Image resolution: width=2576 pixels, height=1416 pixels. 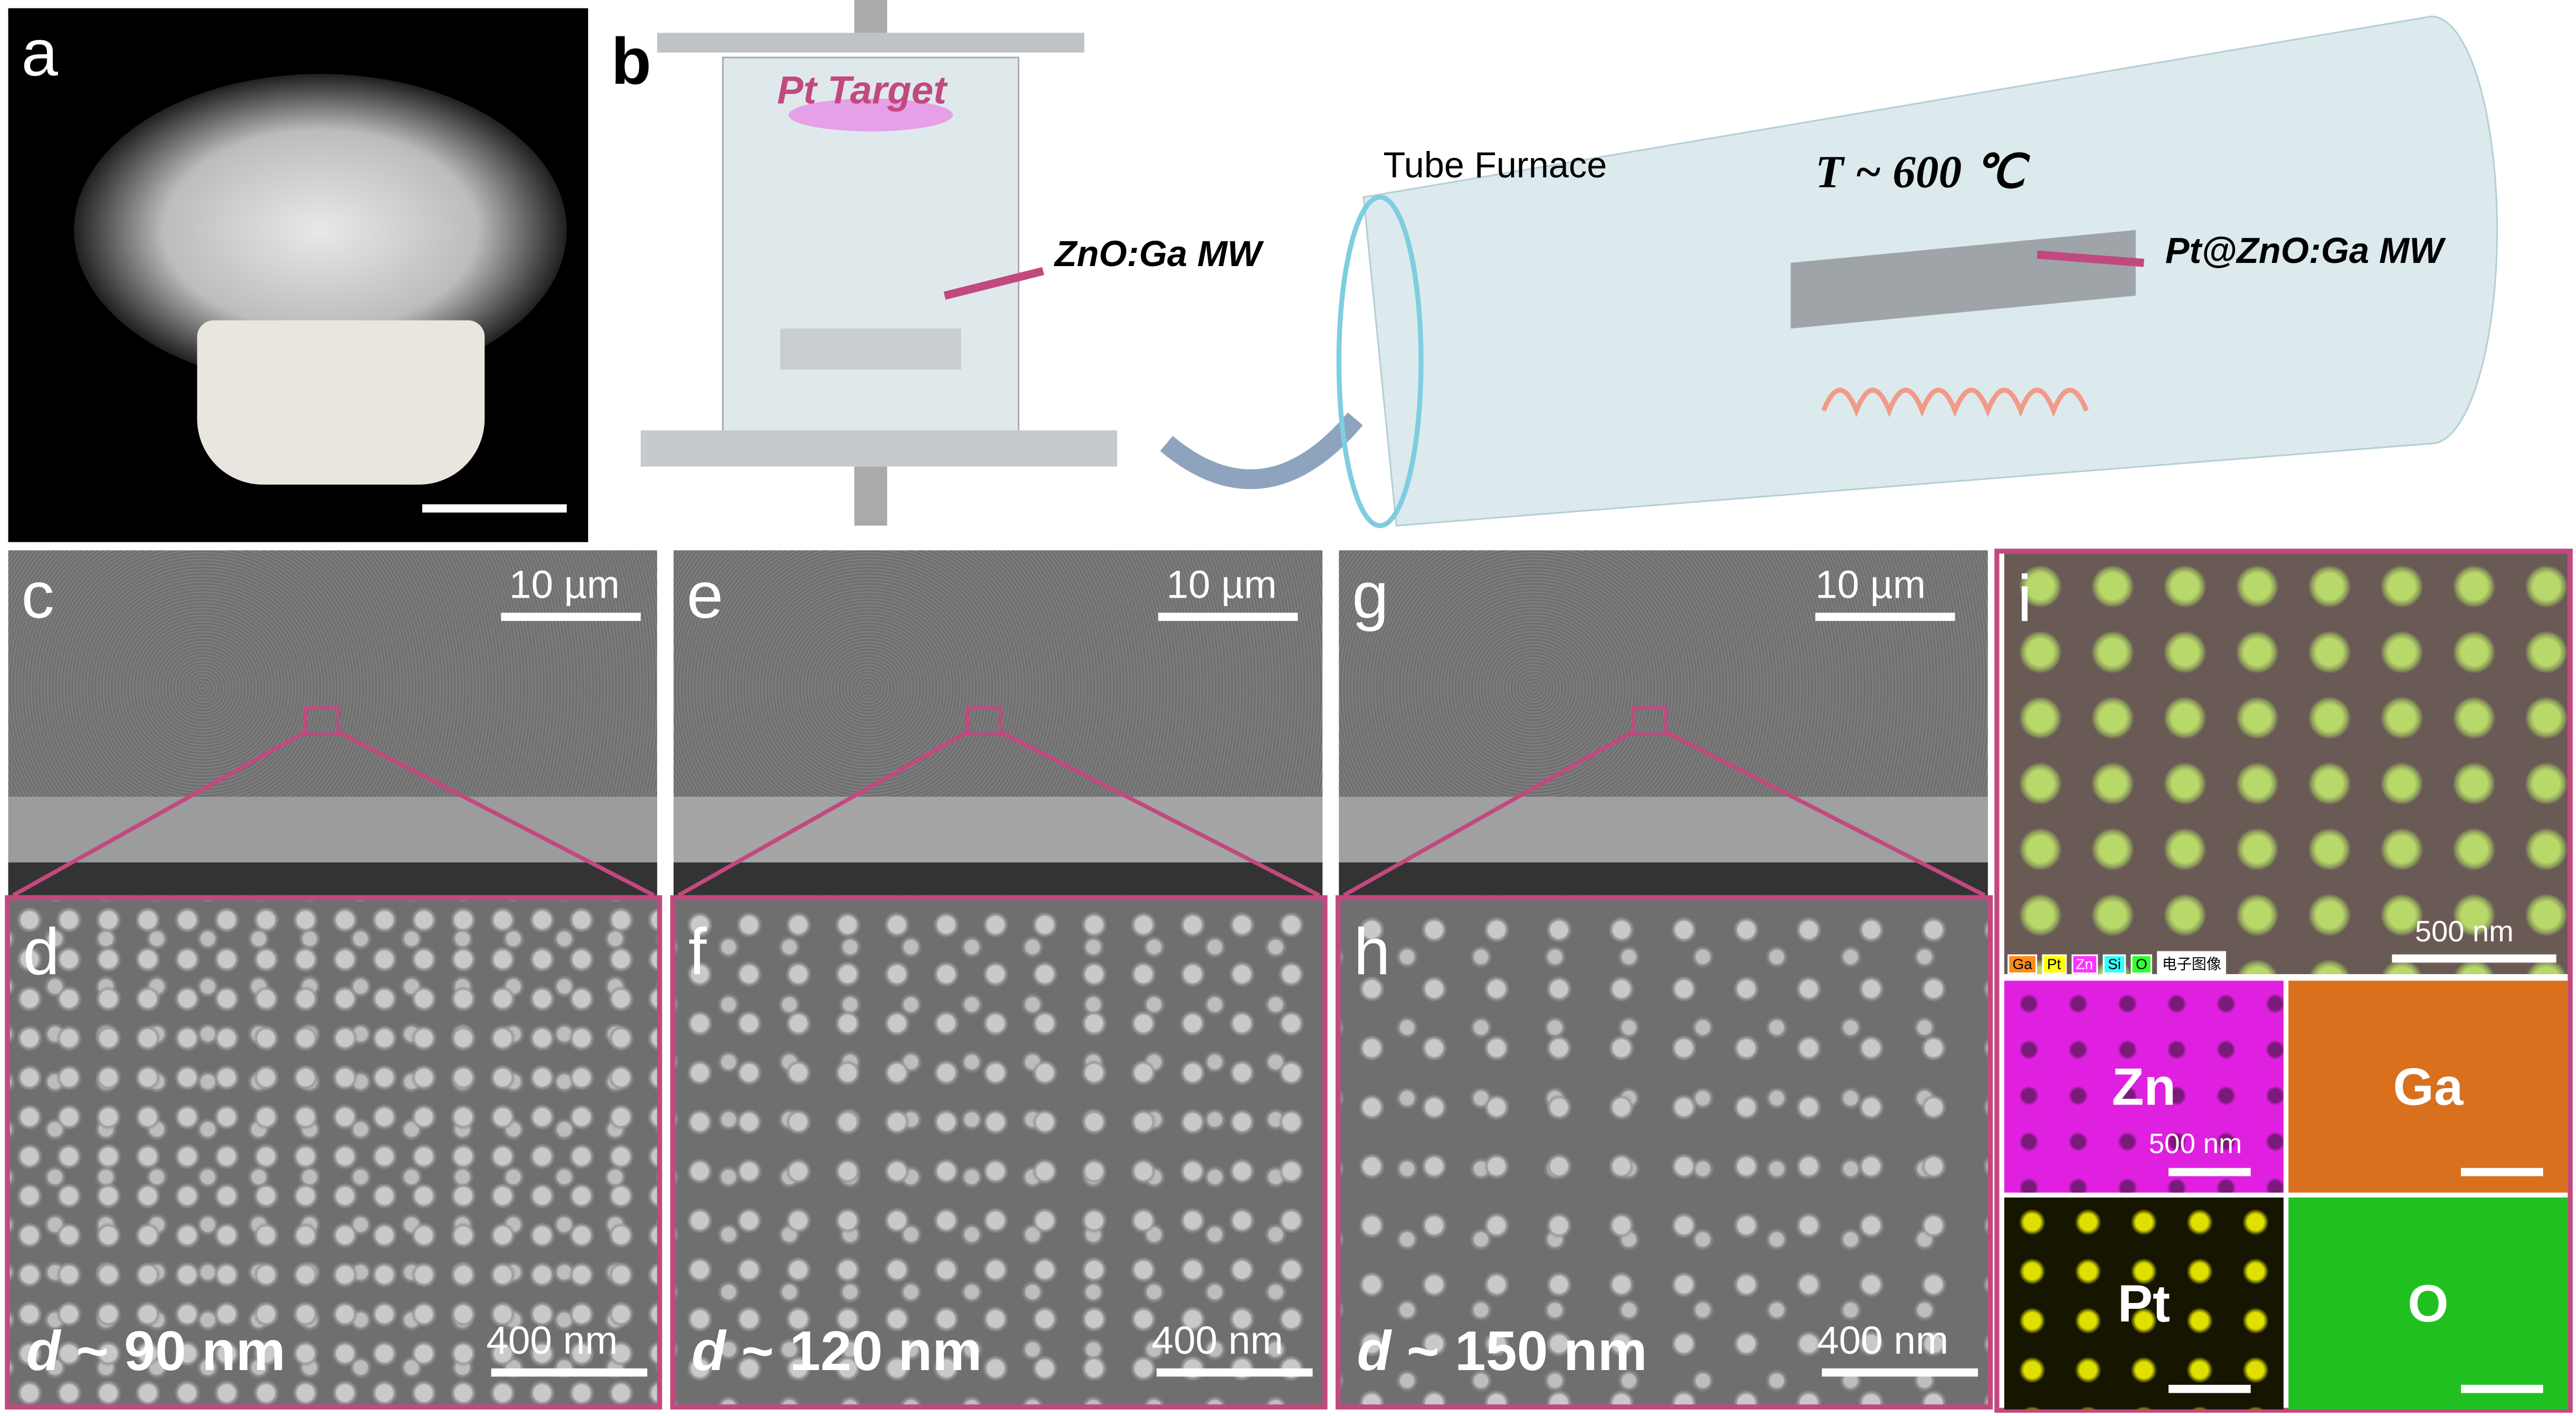 I want to click on substrate-stage, so click(x=870, y=349).